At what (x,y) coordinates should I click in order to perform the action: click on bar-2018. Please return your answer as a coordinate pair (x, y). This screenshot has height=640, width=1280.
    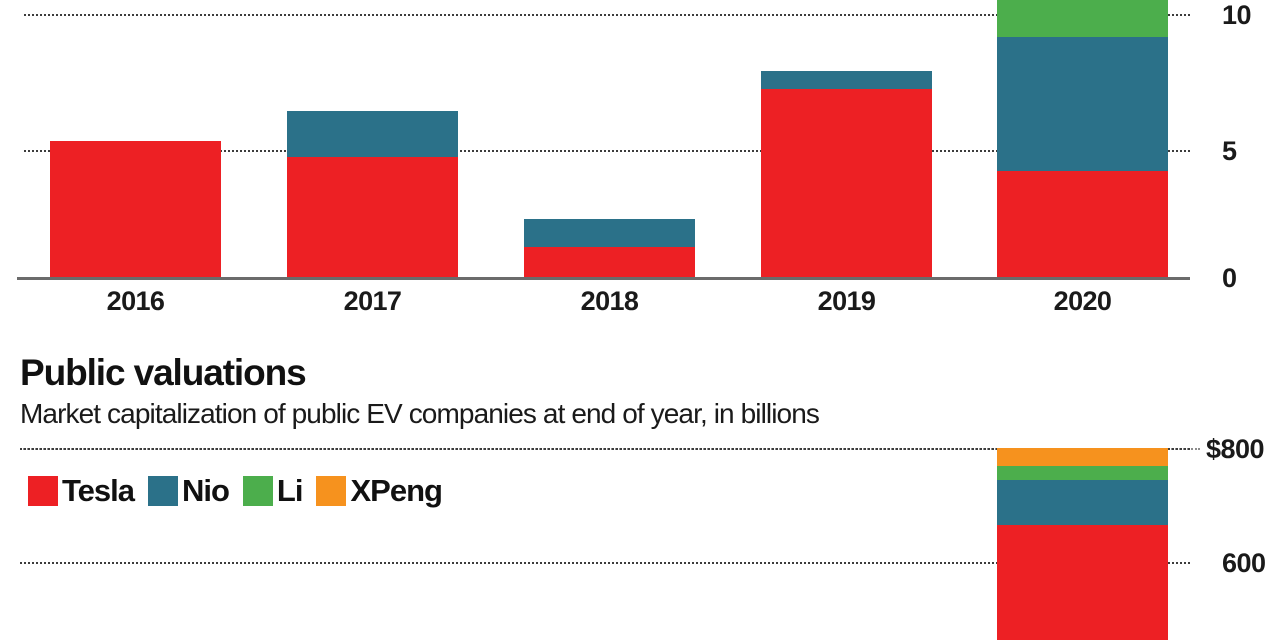
    Looking at the image, I should click on (609, 248).